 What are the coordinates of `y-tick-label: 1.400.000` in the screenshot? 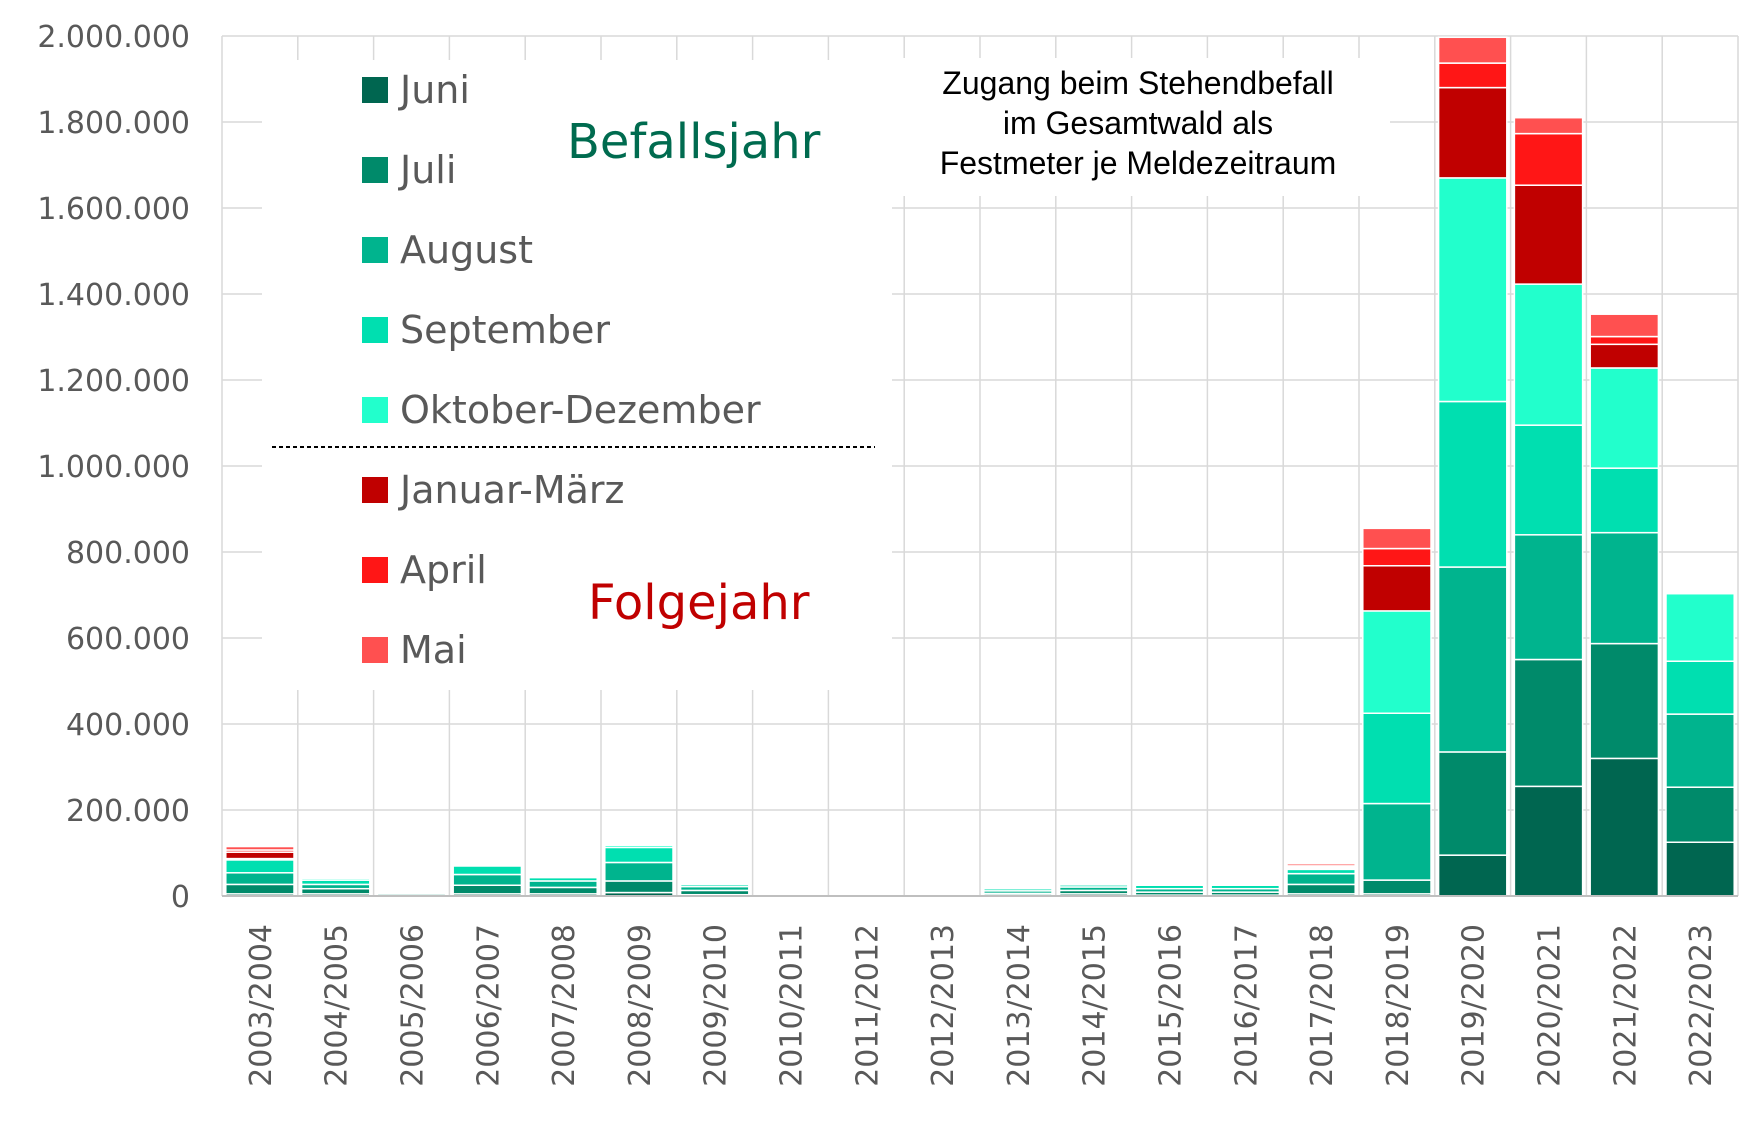 It's located at (113, 295).